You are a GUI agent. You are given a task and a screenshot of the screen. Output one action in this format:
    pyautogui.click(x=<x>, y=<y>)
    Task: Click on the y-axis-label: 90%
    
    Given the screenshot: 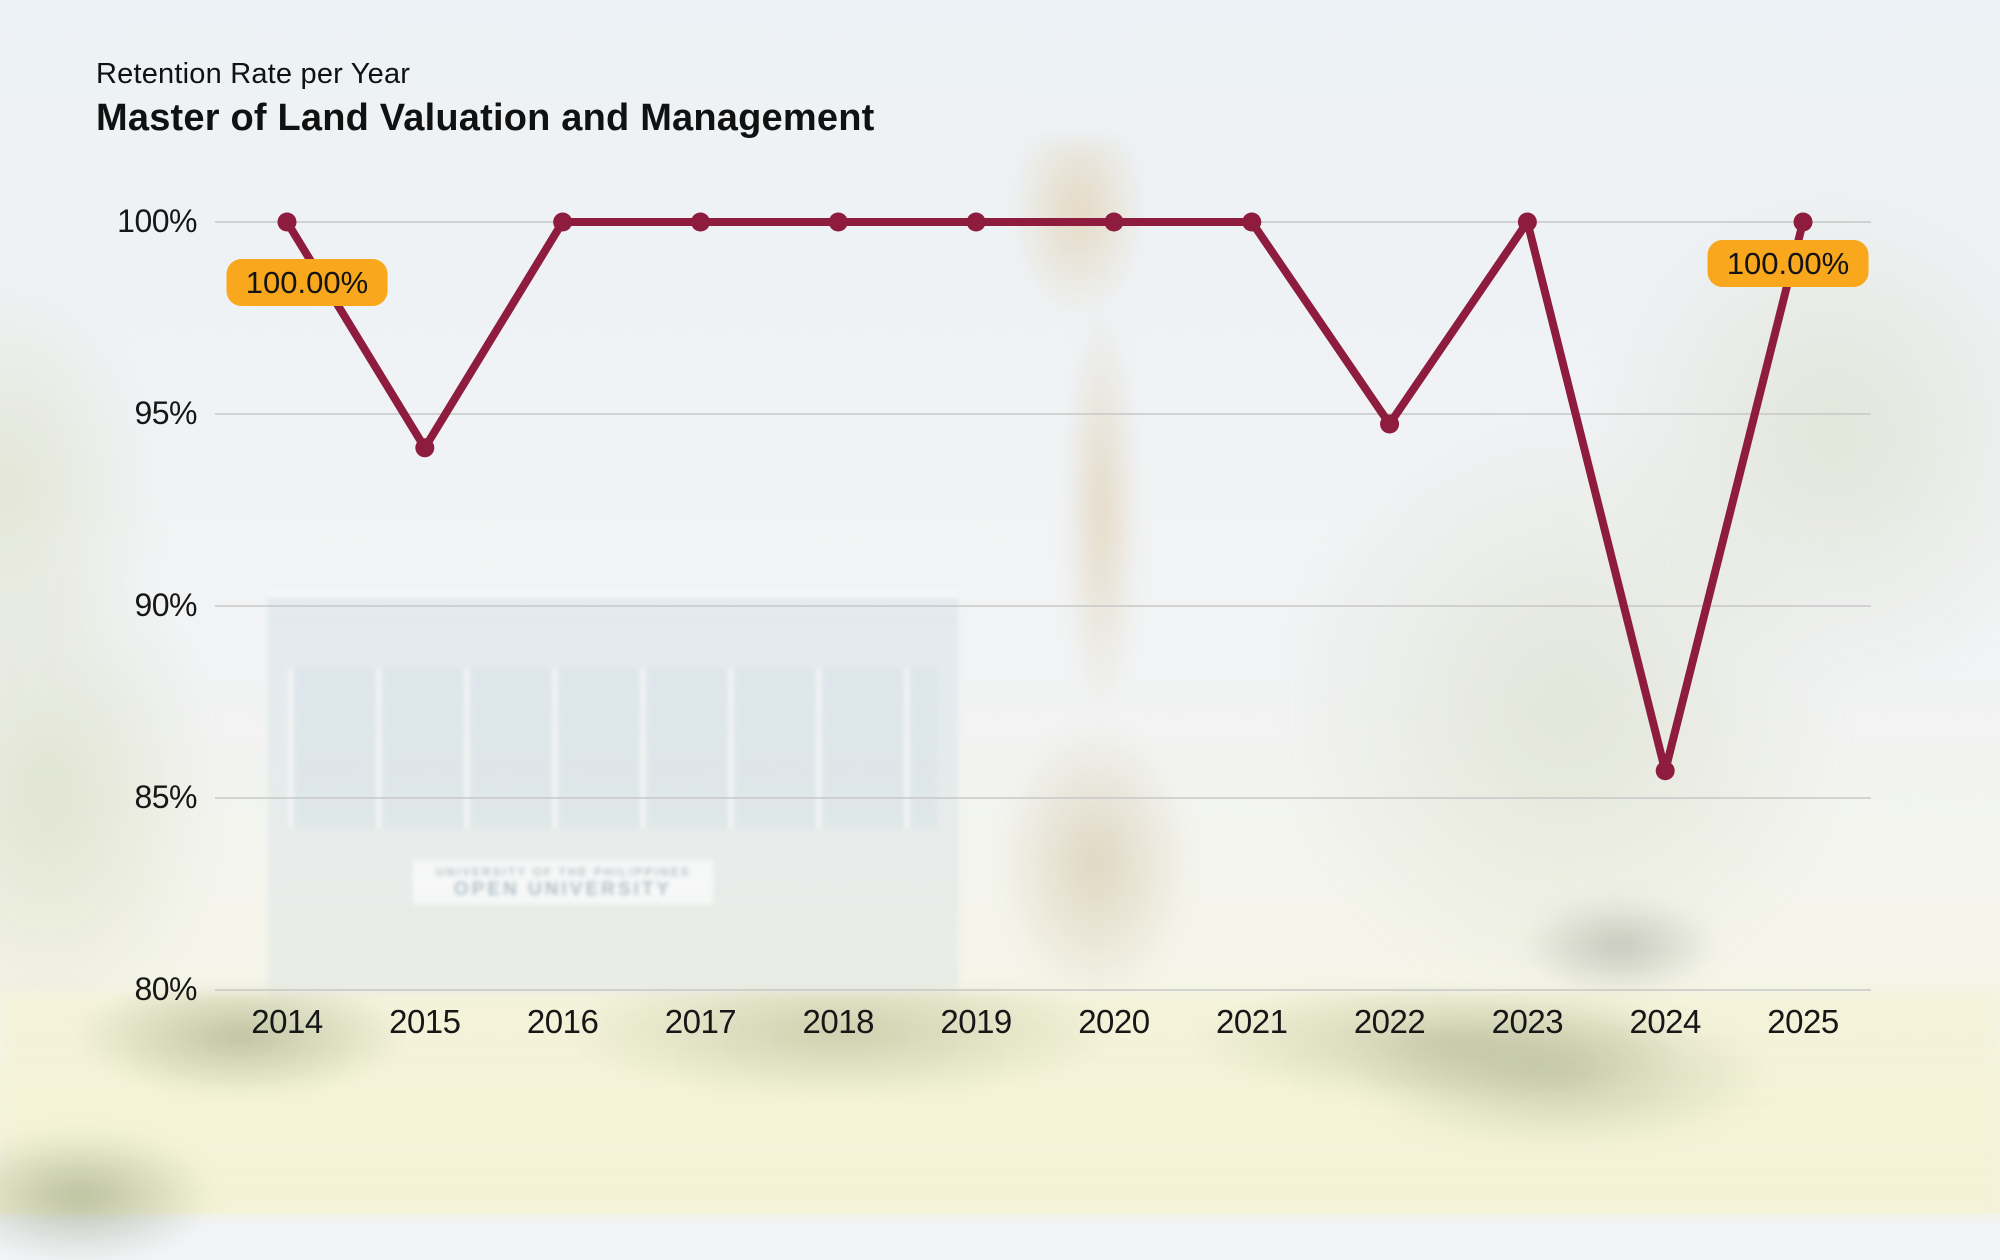 What is the action you would take?
    pyautogui.click(x=165, y=605)
    